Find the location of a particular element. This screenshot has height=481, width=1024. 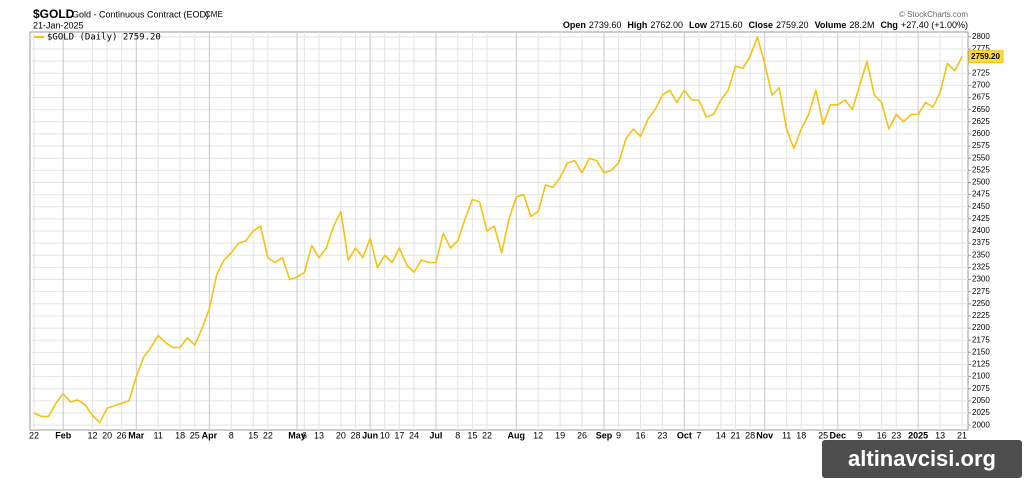

y-tick-label: 2300 is located at coordinates (981, 279).